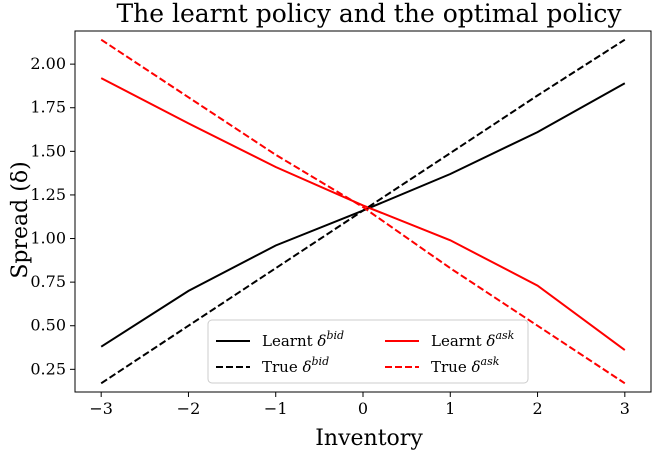 The width and height of the screenshot is (664, 456). What do you see at coordinates (48, 281) in the screenshot?
I see `y-tick-label: 0.75` at bounding box center [48, 281].